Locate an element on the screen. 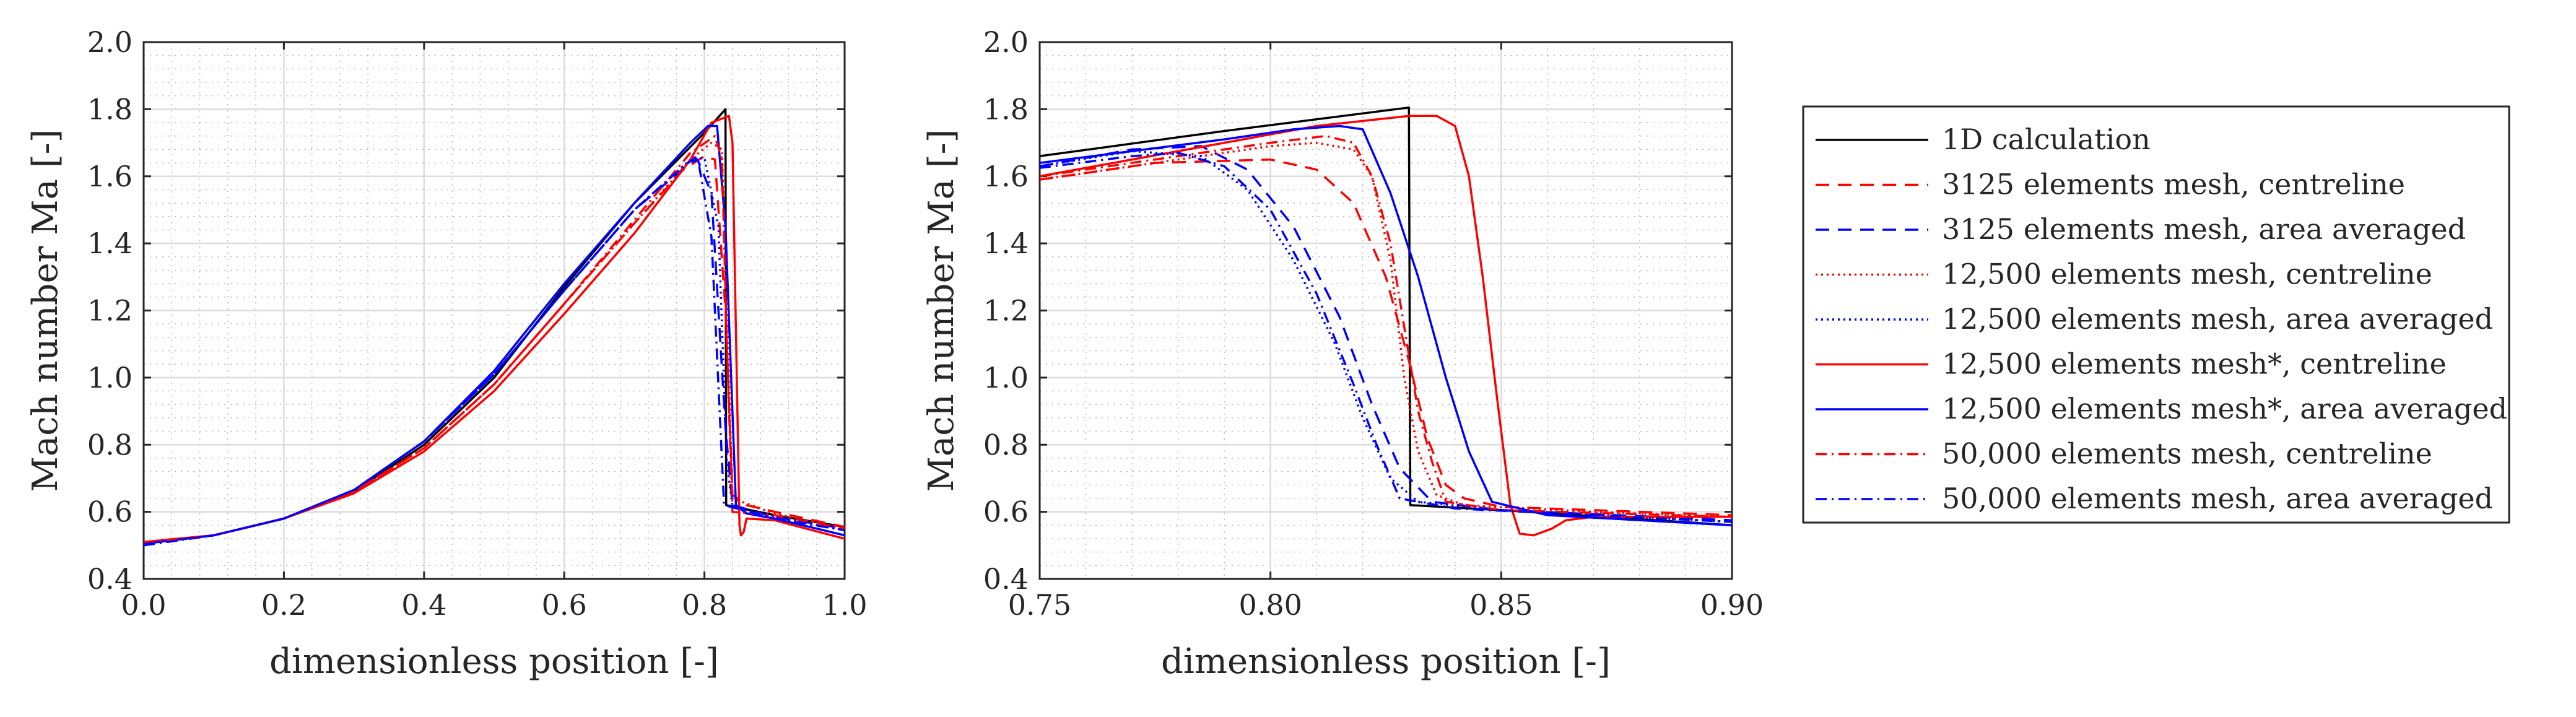  legend-entry-1d: 1D calculation is located at coordinates (1983, 139).